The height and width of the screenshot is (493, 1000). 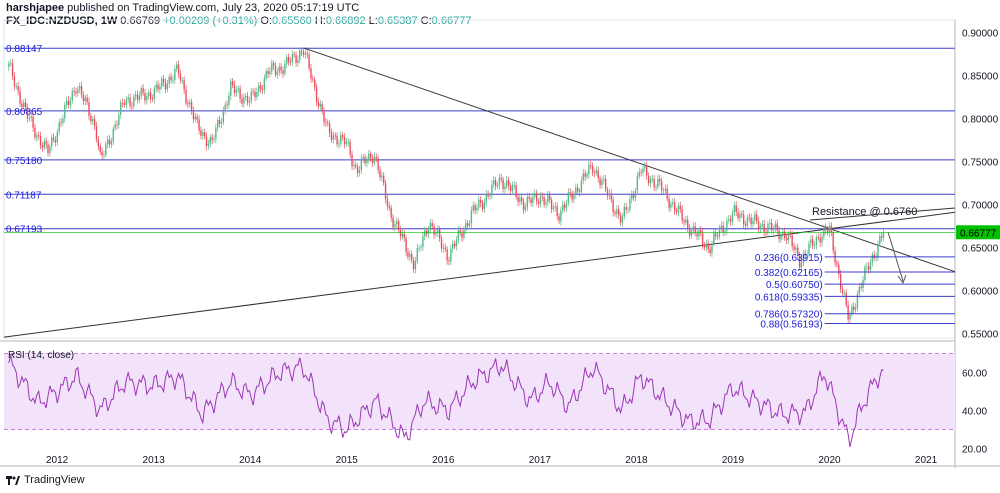 I want to click on price-tick-label: 0.55000, so click(x=980, y=335).